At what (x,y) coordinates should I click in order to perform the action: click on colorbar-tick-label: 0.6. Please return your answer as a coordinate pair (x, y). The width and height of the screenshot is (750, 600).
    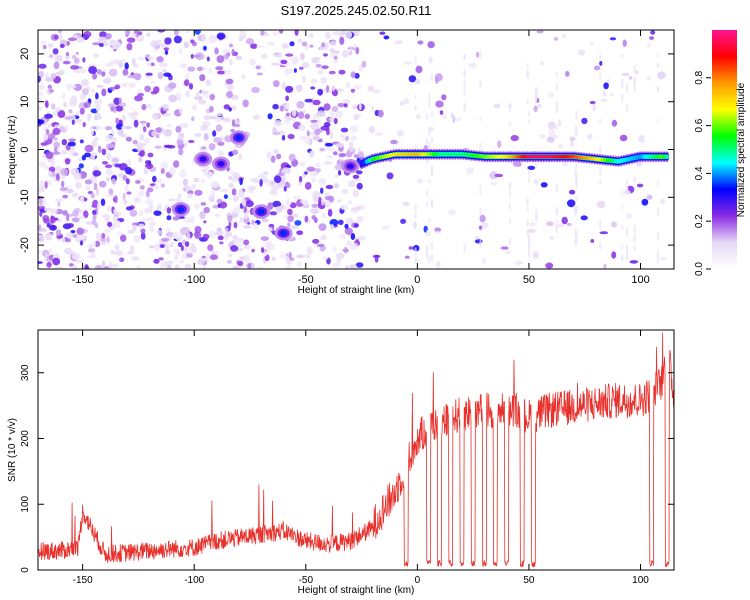
    Looking at the image, I should click on (699, 125).